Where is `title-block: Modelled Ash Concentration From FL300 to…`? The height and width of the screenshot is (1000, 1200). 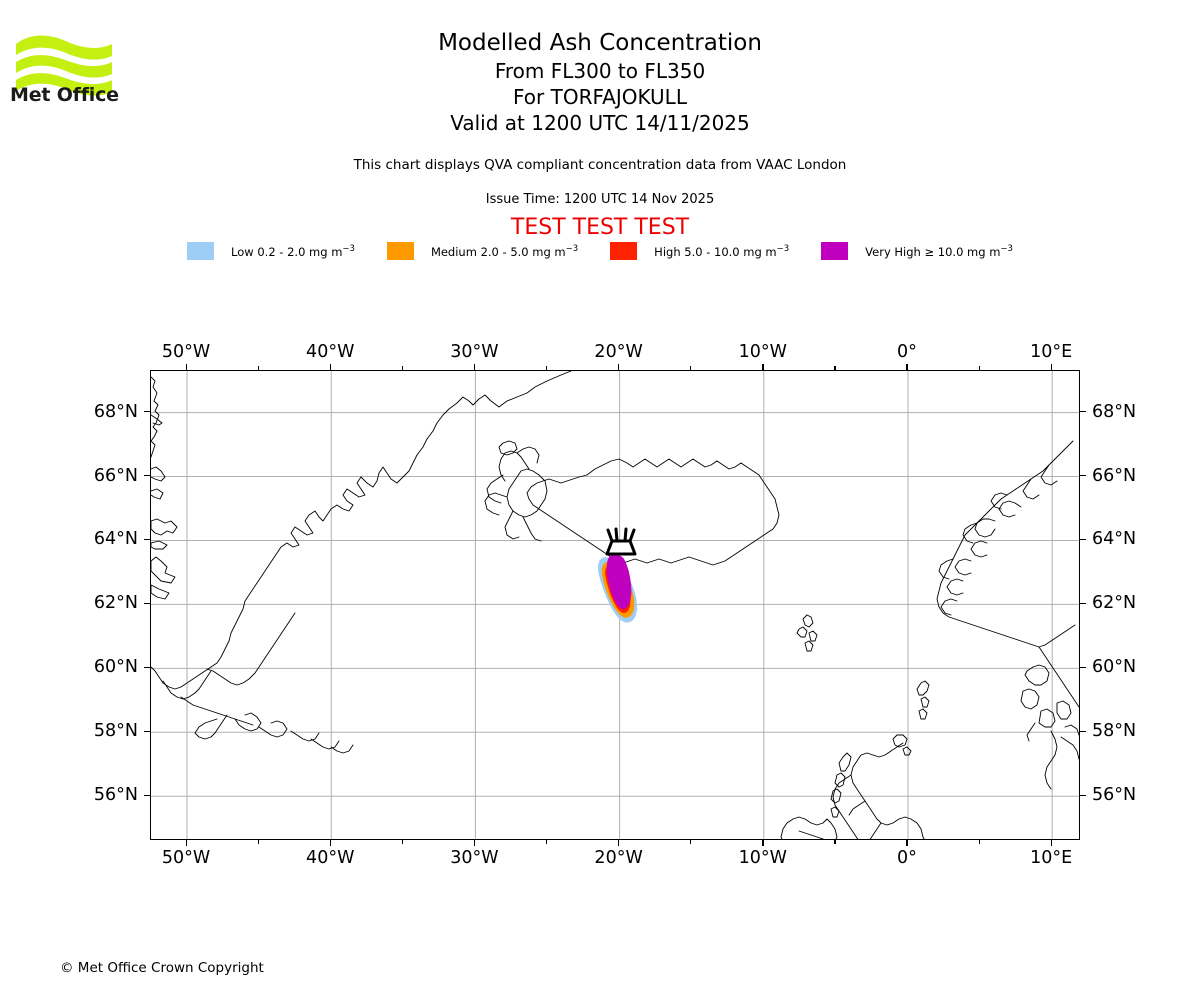 title-block: Modelled Ash Concentration From FL300 to… is located at coordinates (600, 82).